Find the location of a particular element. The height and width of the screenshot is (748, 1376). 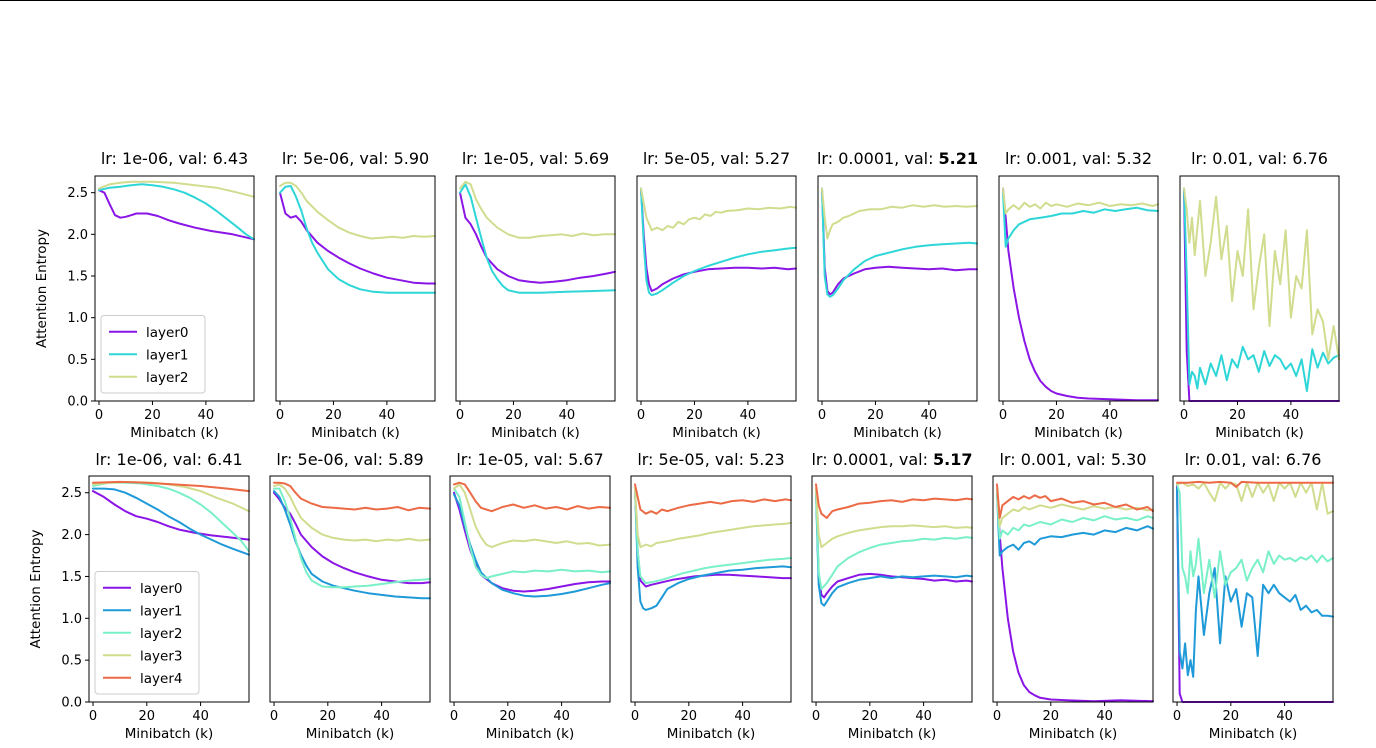

panel-title-val: 5.27 is located at coordinates (773, 158).